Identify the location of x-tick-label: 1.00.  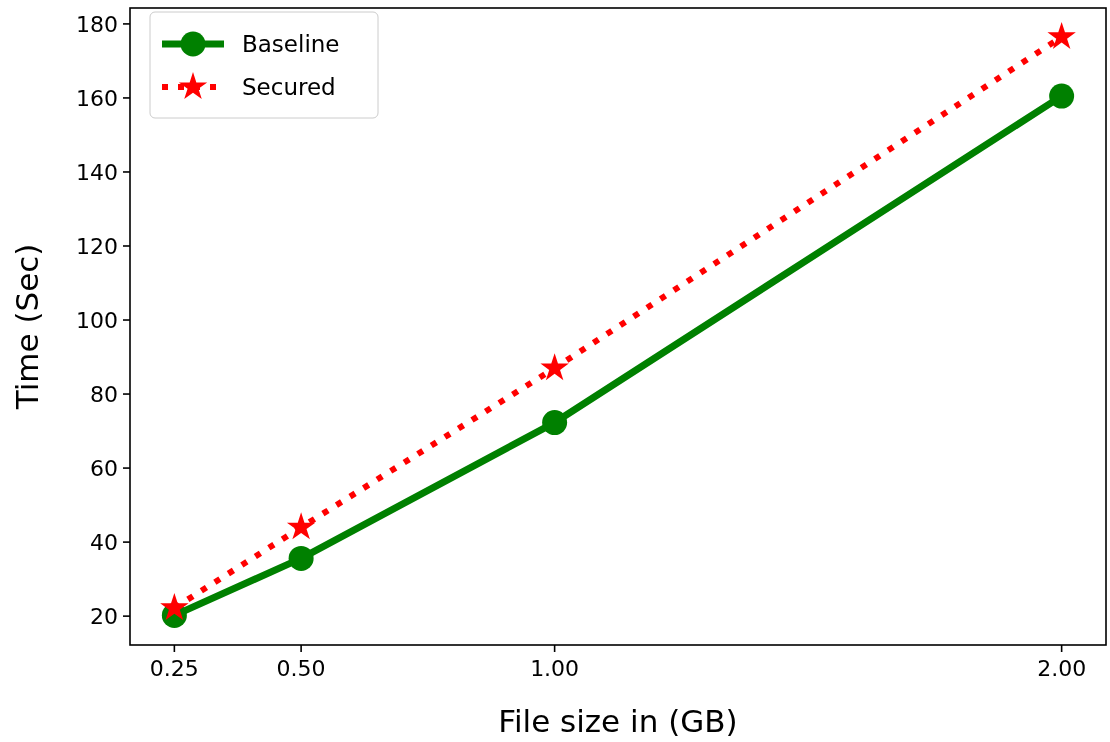
(555, 668).